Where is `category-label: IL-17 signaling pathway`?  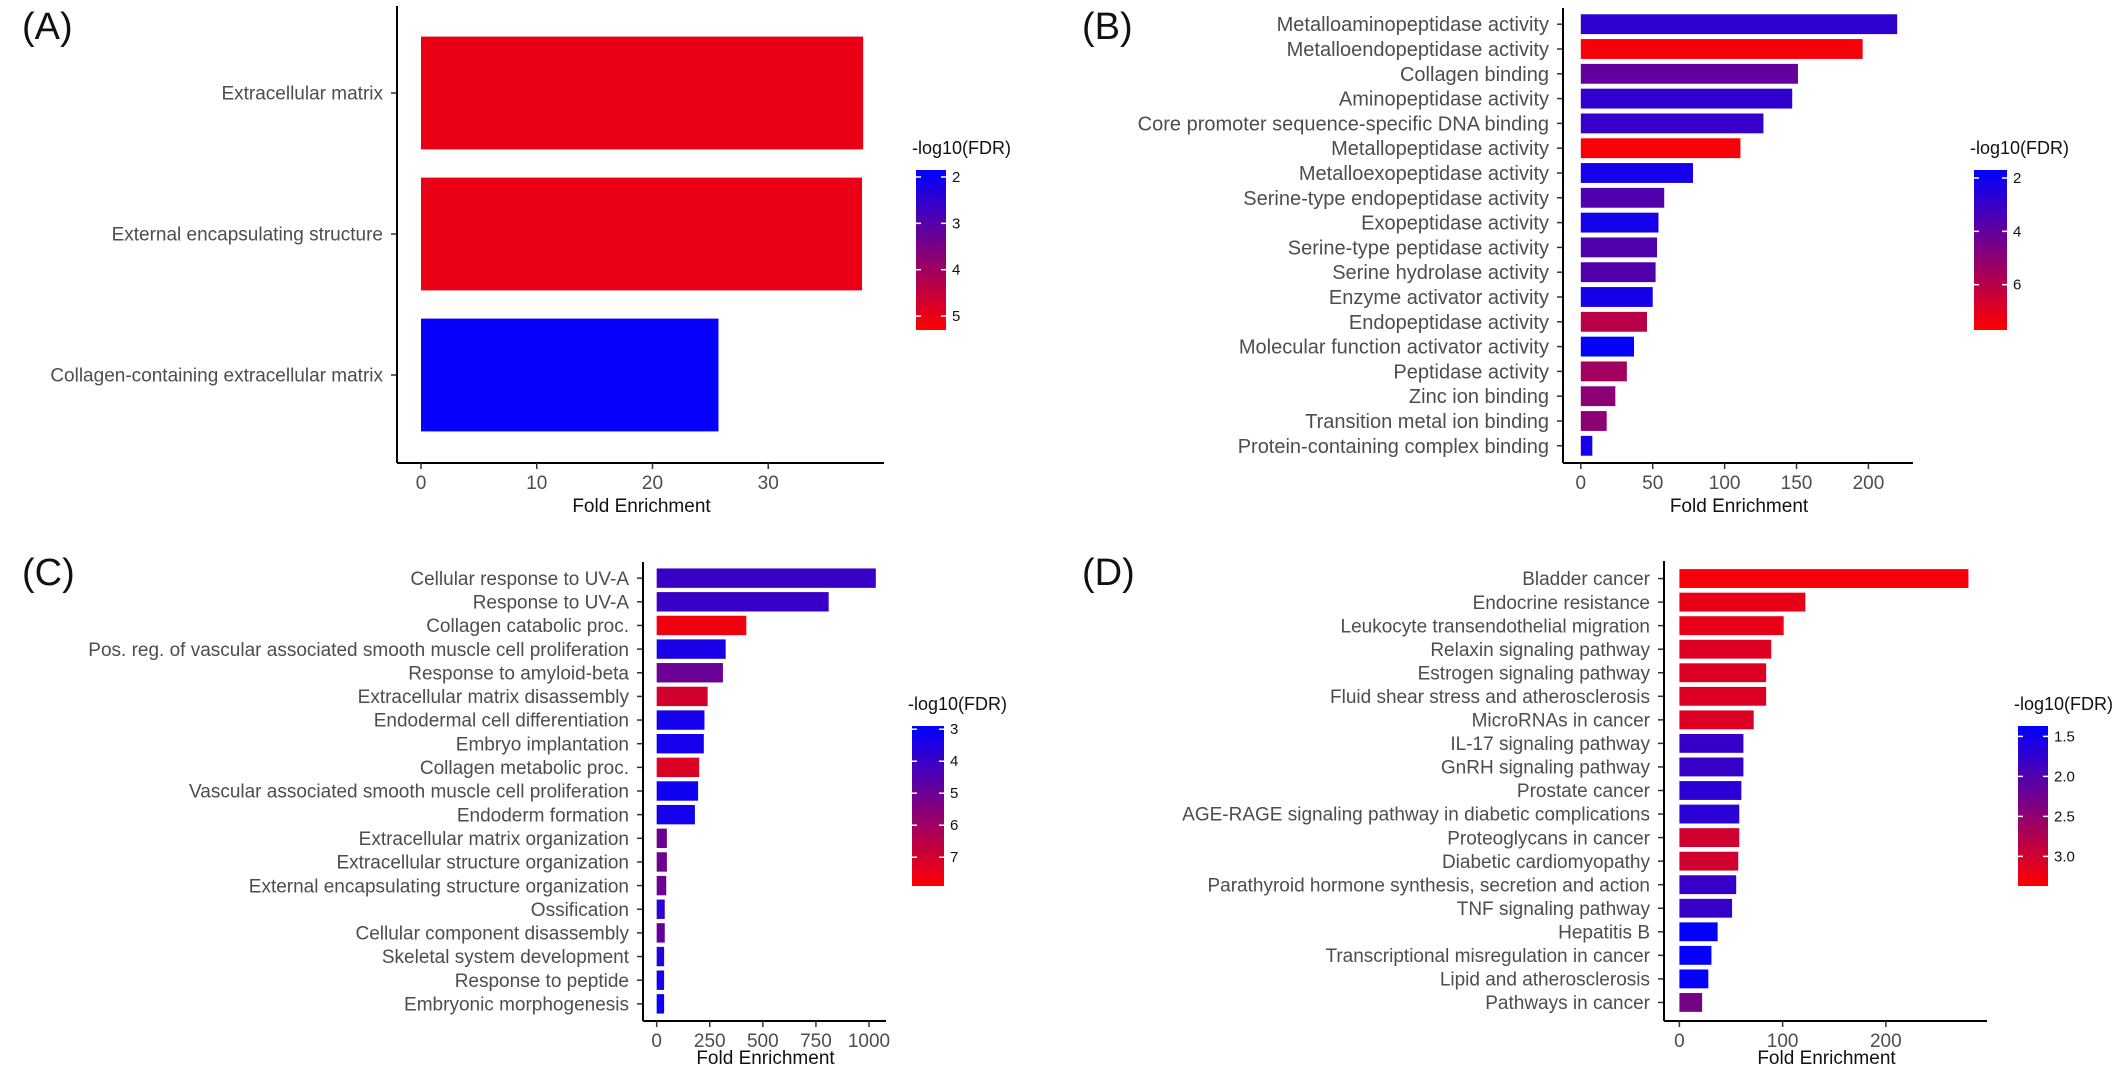 category-label: IL-17 signaling pathway is located at coordinates (1550, 744).